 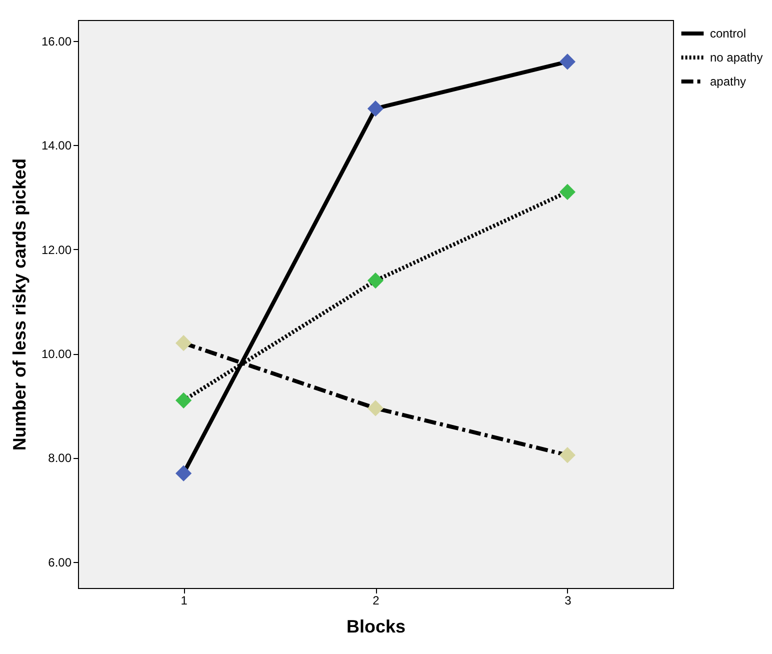 I want to click on y-tick-label: 12.00, so click(x=56, y=249).